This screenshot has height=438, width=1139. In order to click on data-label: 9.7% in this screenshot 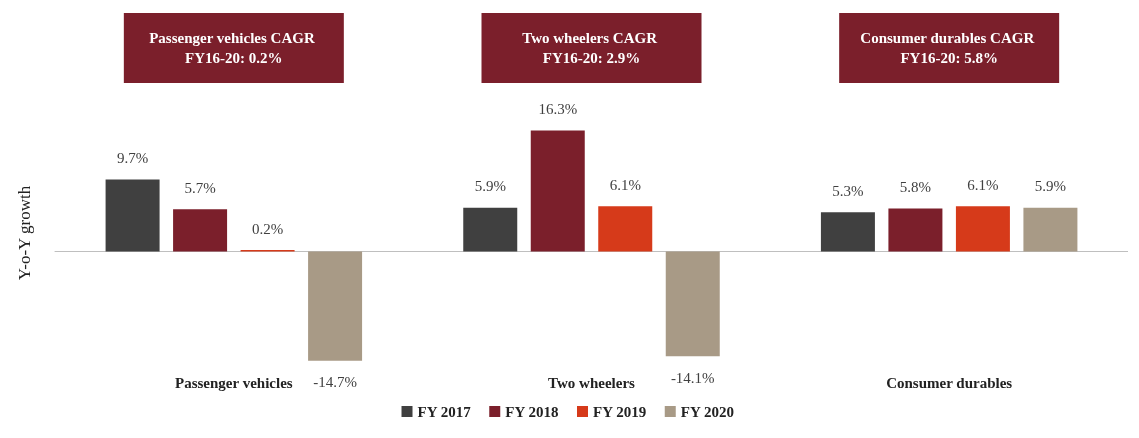, I will do `click(132, 158)`.